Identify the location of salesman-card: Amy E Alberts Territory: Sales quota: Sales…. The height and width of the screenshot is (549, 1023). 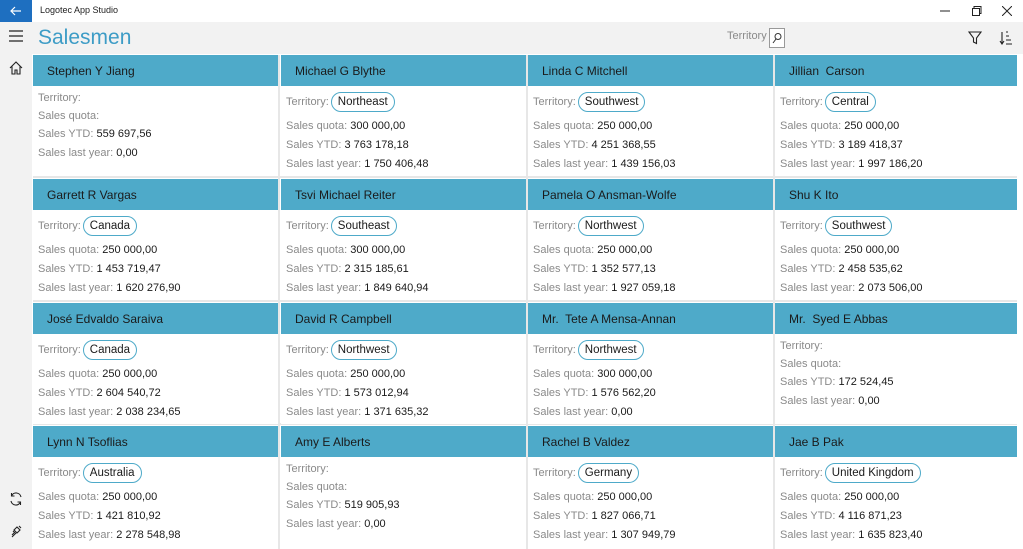
(403, 486).